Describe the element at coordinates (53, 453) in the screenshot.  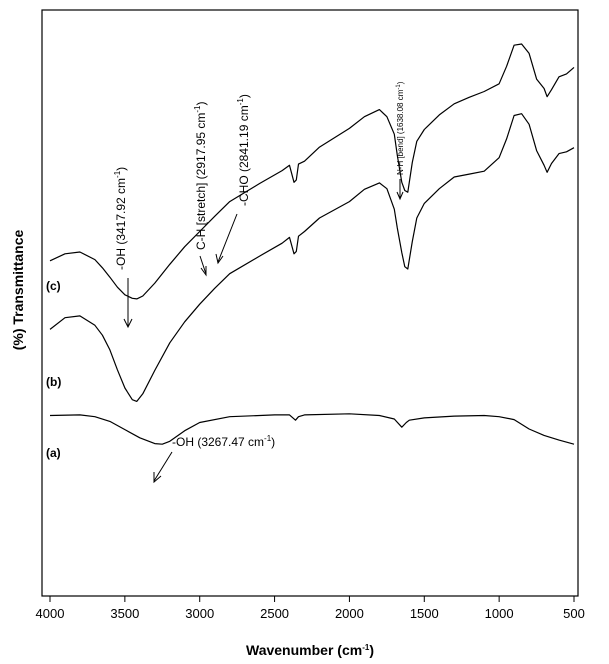
I see `series-label-a: (a)` at that location.